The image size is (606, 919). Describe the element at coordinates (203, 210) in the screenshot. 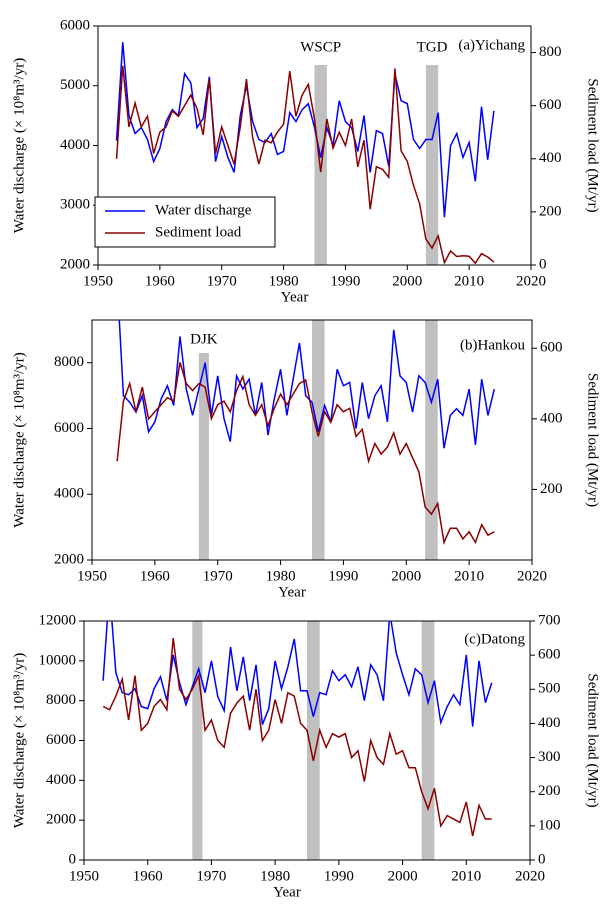

I see `legend-label: Water discharge` at that location.